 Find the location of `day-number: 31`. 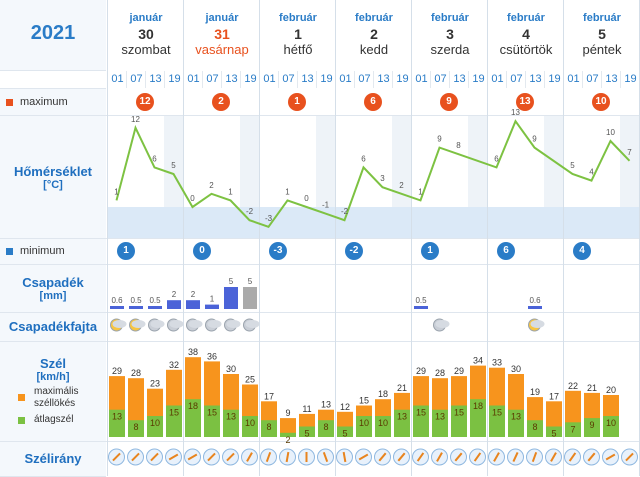

day-number: 31 is located at coordinates (222, 34).